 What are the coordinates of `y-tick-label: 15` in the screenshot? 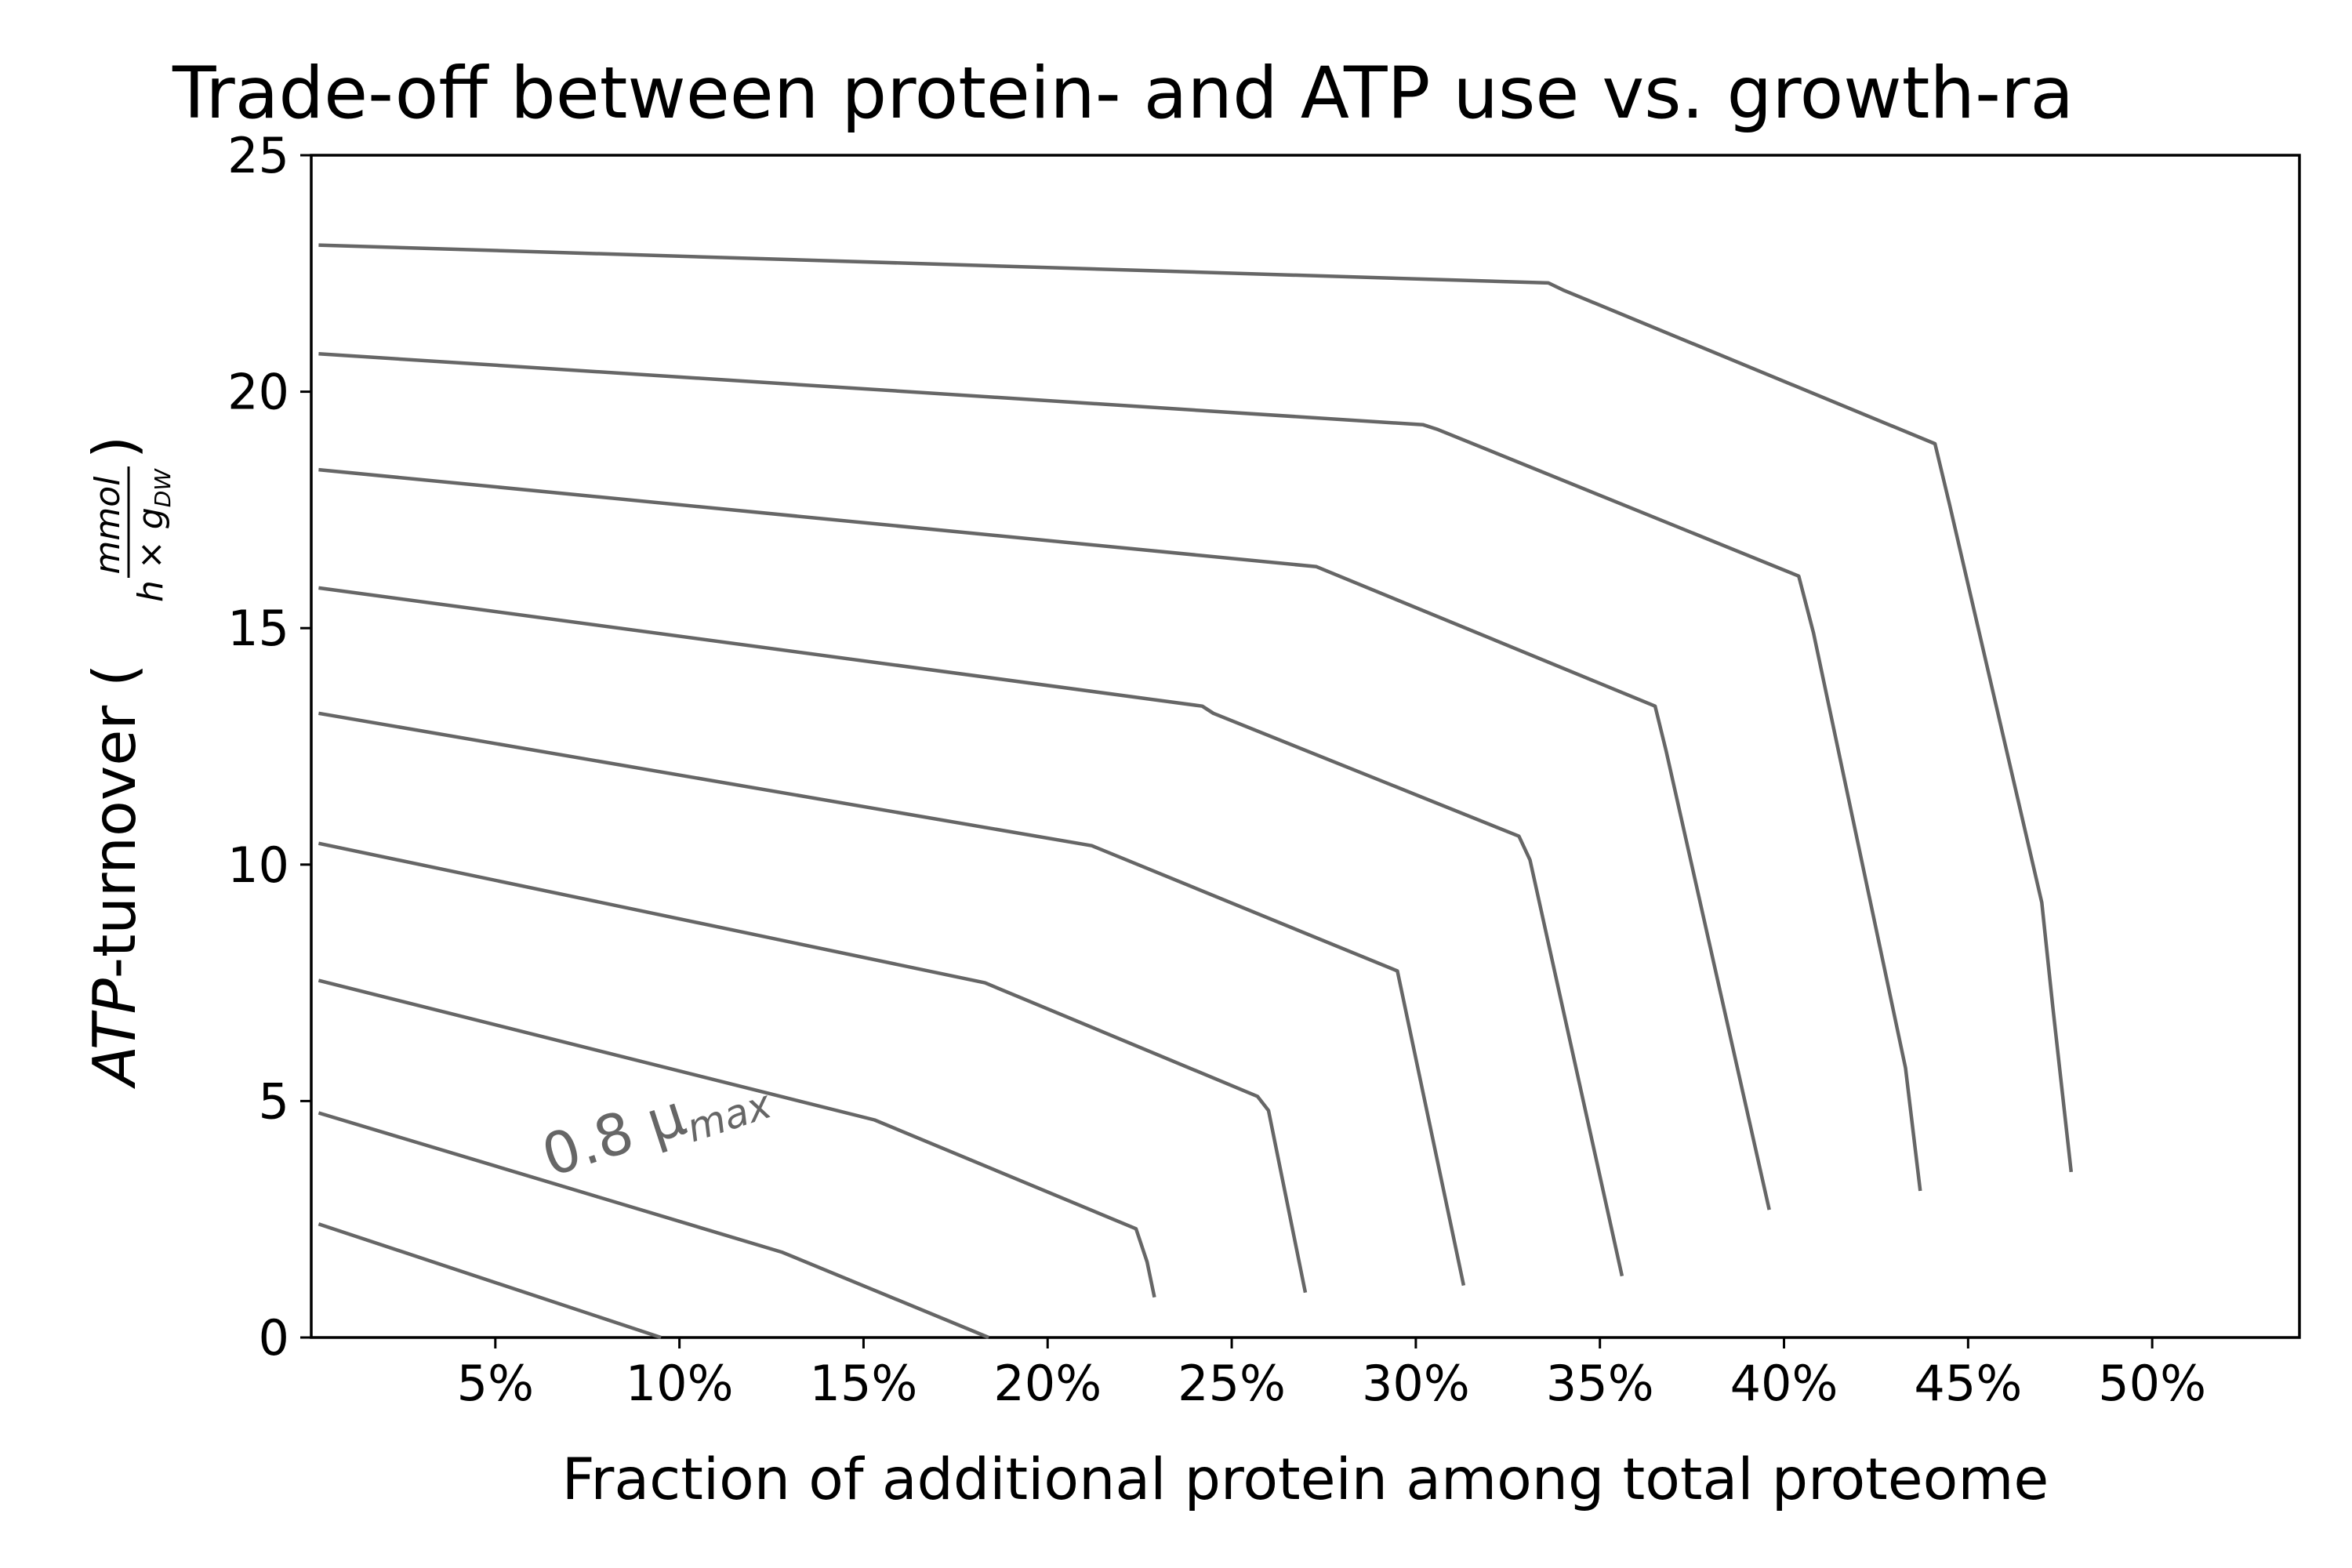 It's located at (258, 628).